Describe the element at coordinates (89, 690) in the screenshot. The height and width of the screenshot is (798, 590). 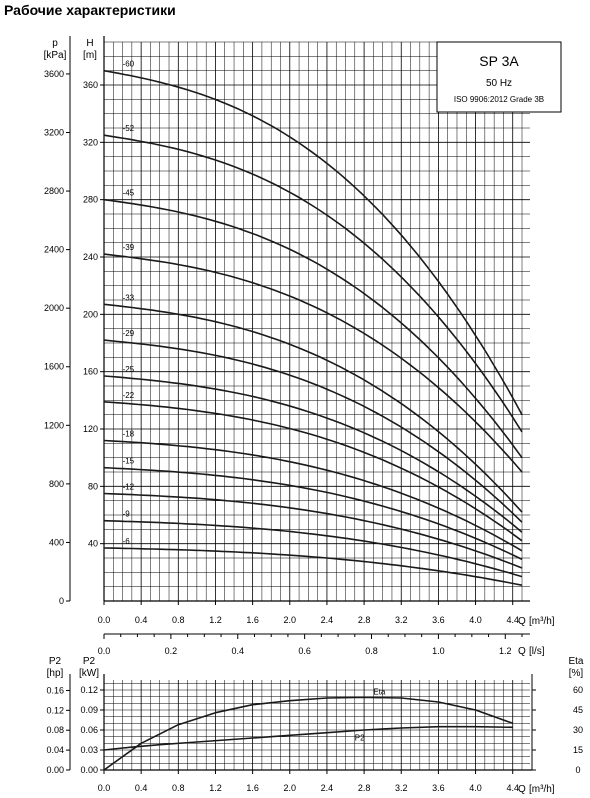
I see `kw-tick-label: 0.12` at that location.